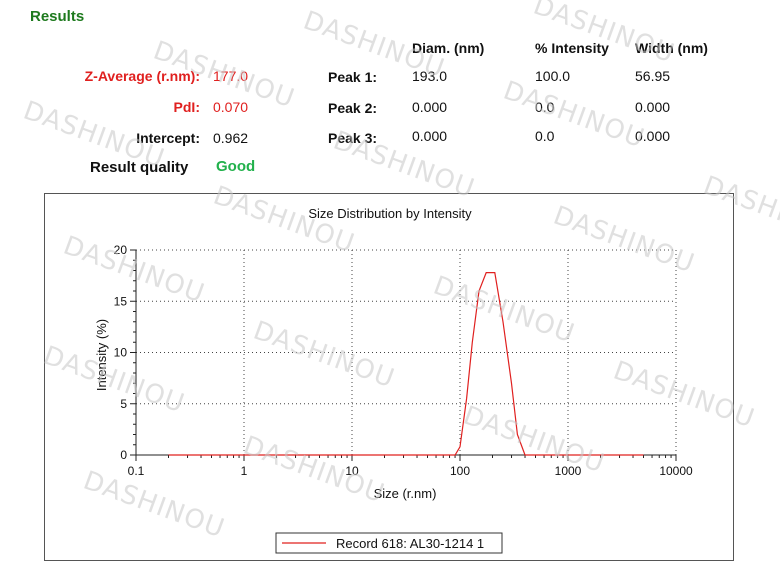  Describe the element at coordinates (405, 493) in the screenshot. I see `x-axis-label: Size (r.nm)` at that location.